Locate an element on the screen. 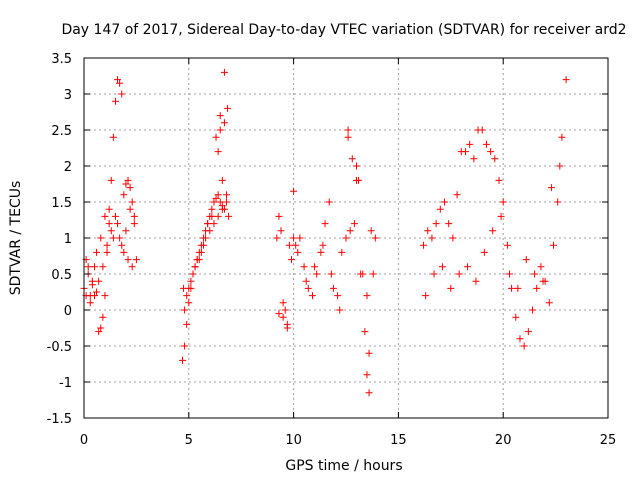 The width and height of the screenshot is (640, 480). y-tick-label: -1 is located at coordinates (65, 383).